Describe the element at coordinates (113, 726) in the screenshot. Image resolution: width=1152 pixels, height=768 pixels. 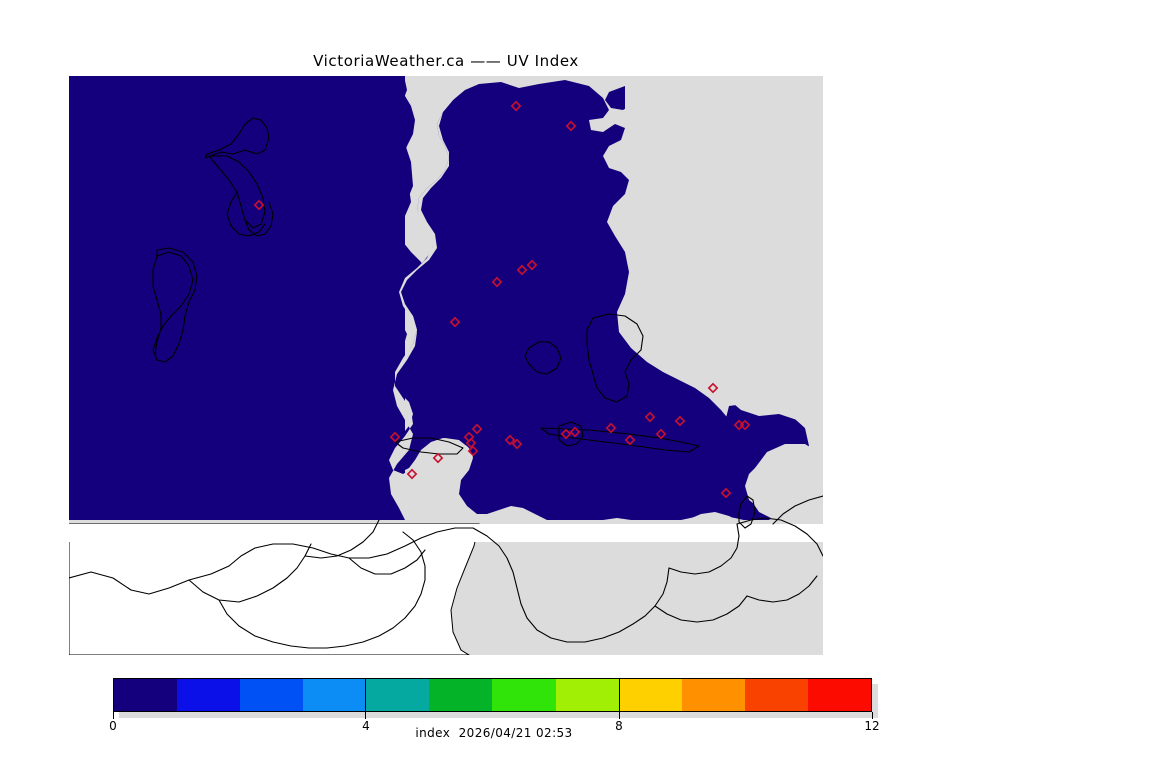
I see `colorbar-tick-label: 0` at that location.